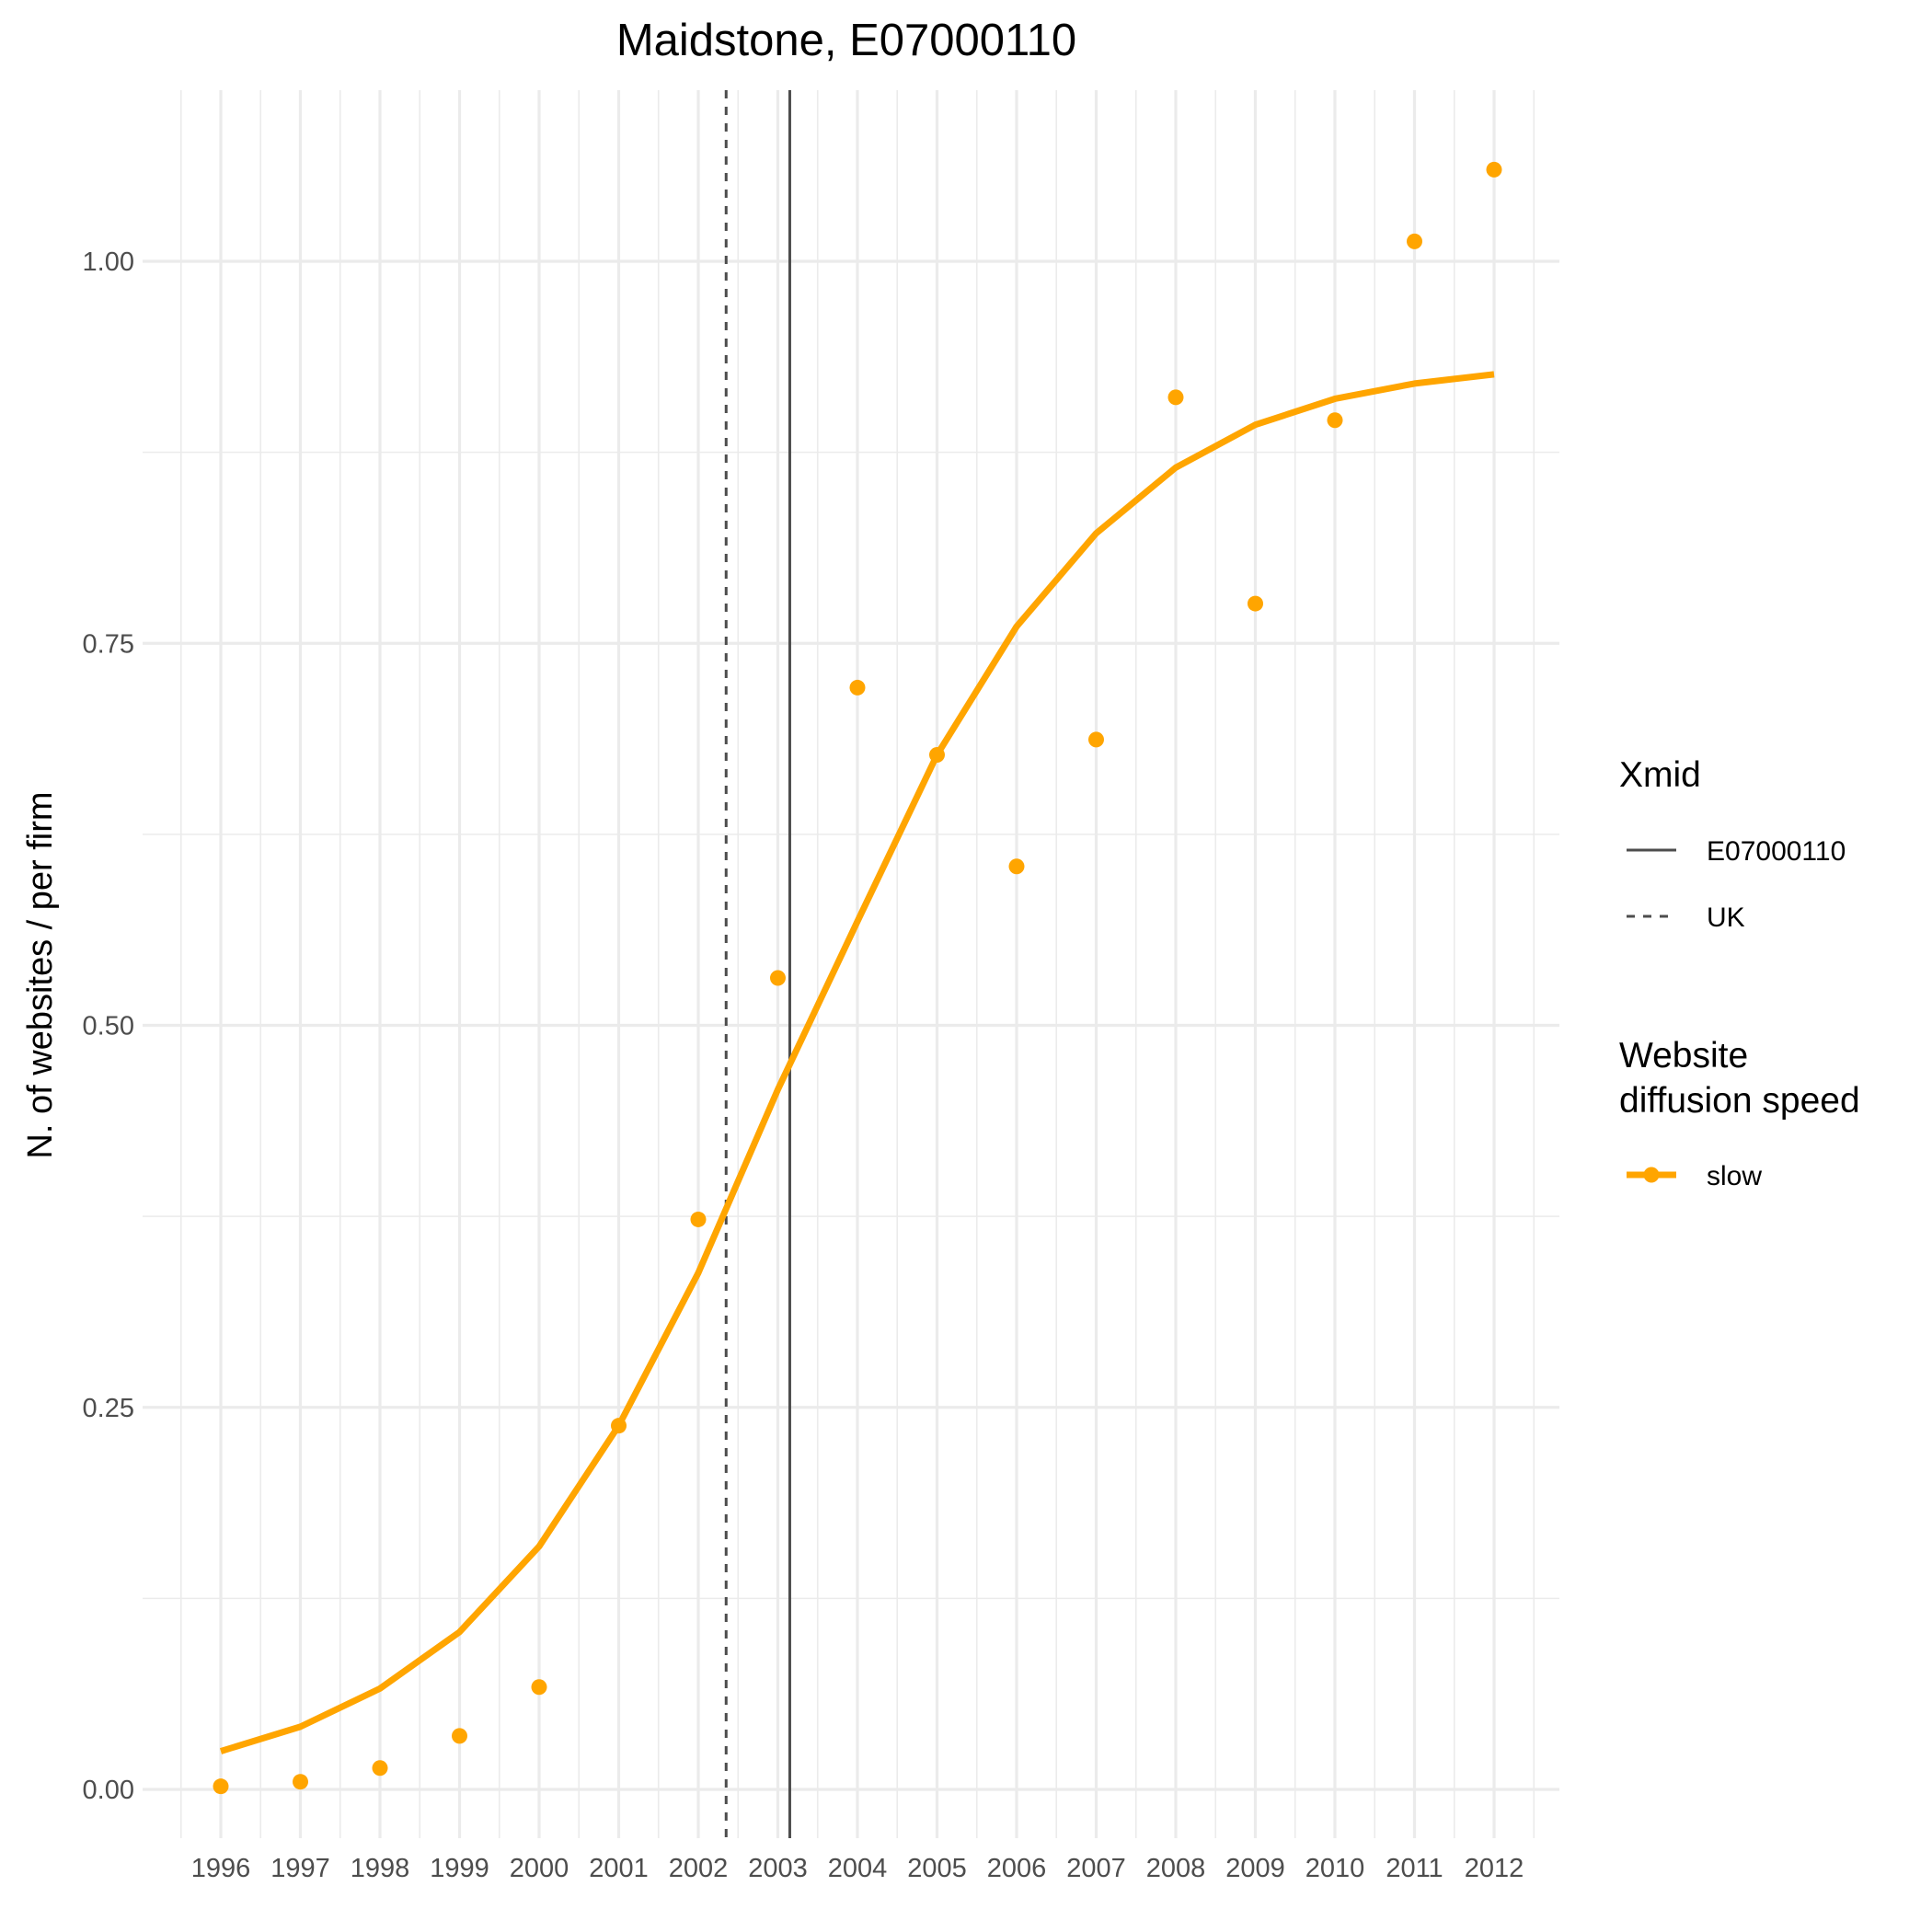 This screenshot has height=1932, width=1932. Describe the element at coordinates (1660, 775) in the screenshot. I see `legend-title-xmid: Xmid` at that location.